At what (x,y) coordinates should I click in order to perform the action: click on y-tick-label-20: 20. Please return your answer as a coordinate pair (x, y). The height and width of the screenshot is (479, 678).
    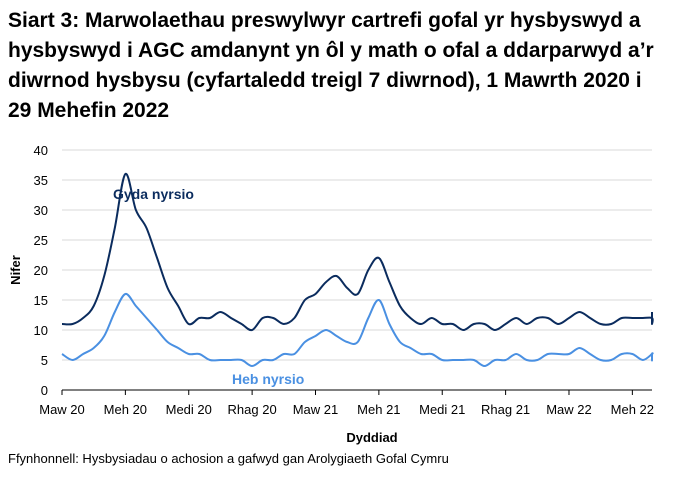
    Looking at the image, I should click on (41, 270).